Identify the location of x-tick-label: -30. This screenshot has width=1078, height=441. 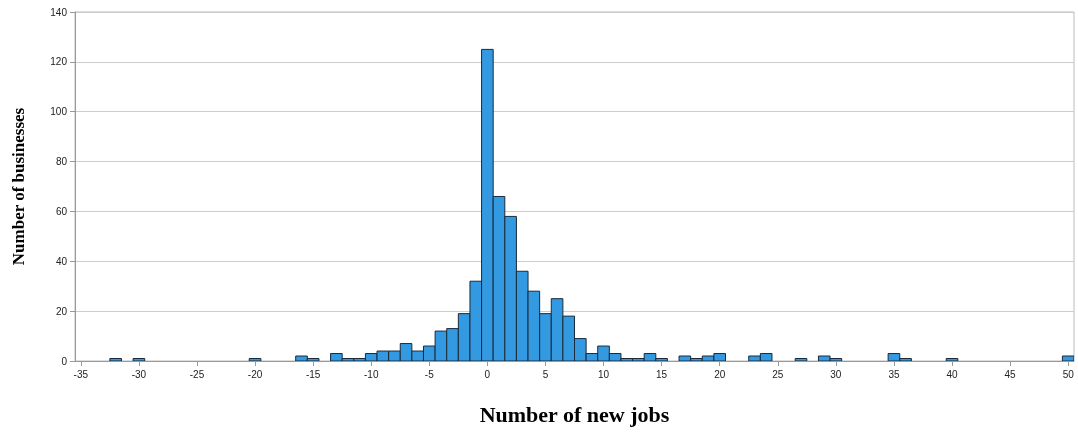
(139, 374).